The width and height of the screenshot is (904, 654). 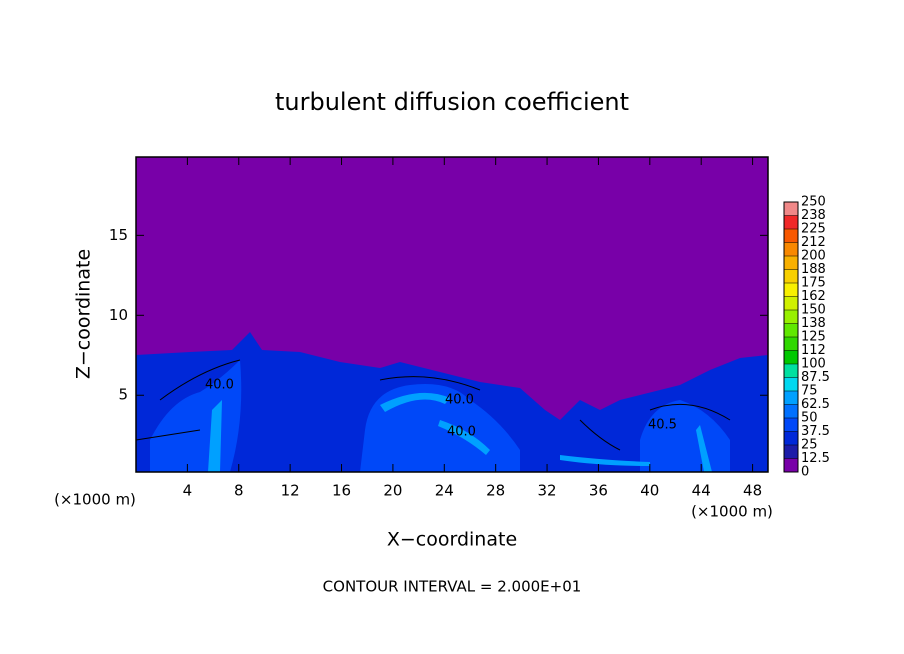 I want to click on x-tick-label: 48, so click(x=752, y=491).